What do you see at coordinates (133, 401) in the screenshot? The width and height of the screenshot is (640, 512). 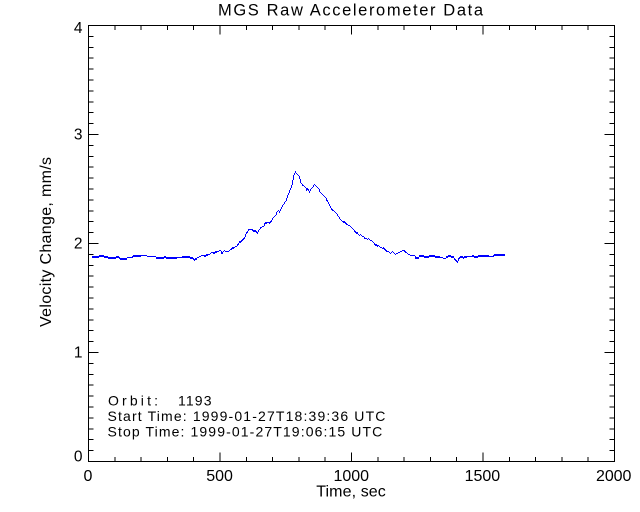 I see `svg-text: Orbit:` at bounding box center [133, 401].